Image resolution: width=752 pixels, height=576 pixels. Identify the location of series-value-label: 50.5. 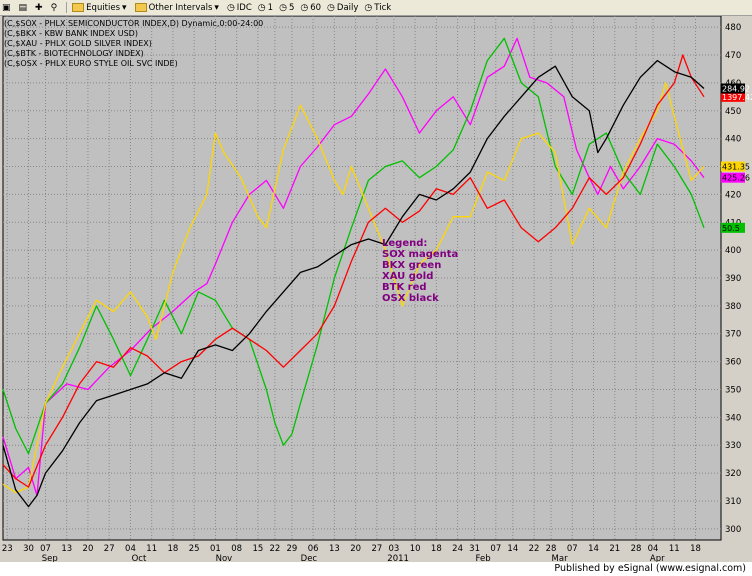
(731, 228).